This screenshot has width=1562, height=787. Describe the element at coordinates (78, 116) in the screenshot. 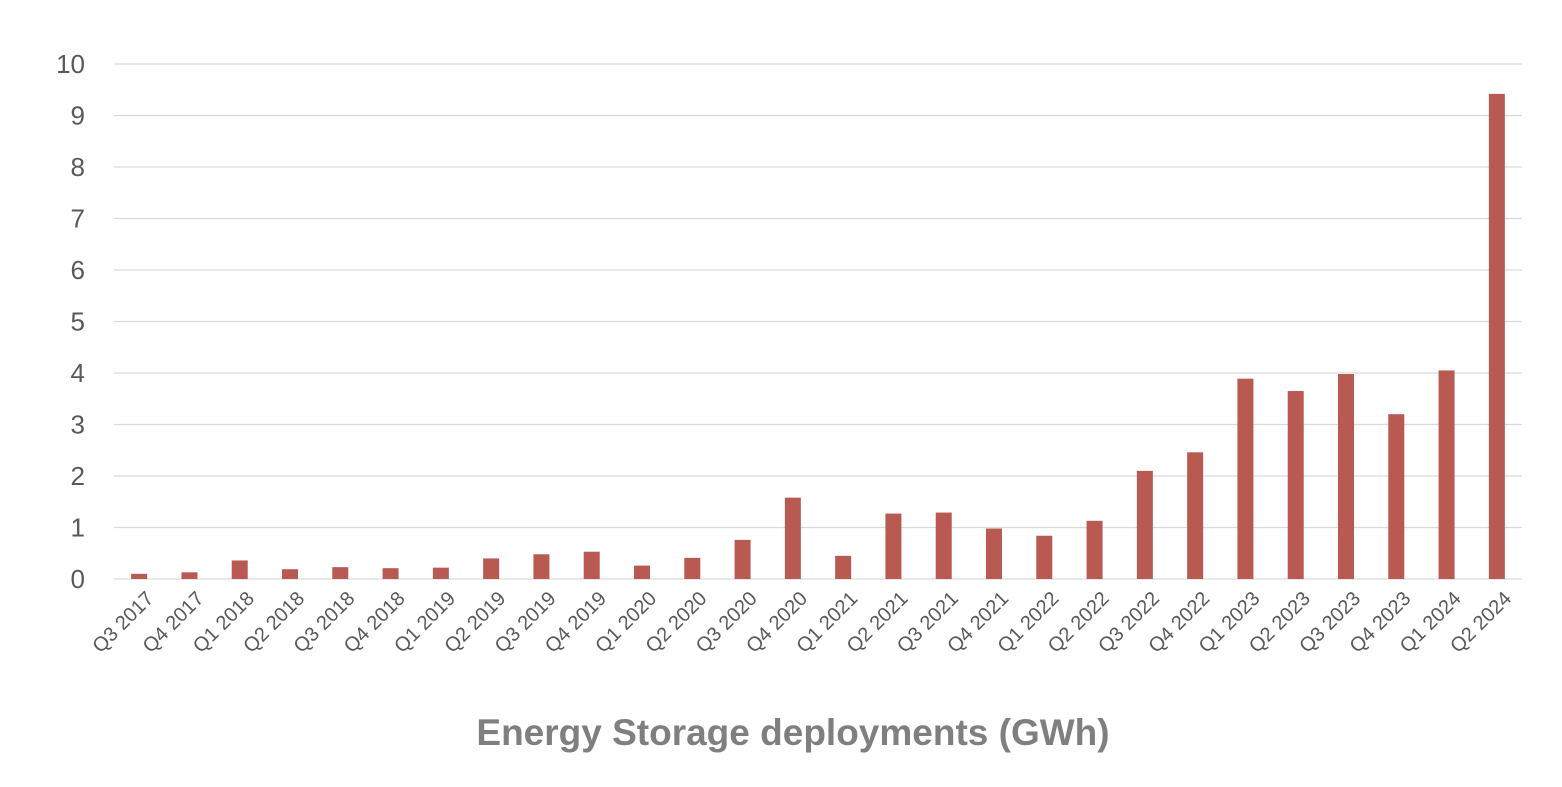

I see `y-tick-label: 9` at that location.